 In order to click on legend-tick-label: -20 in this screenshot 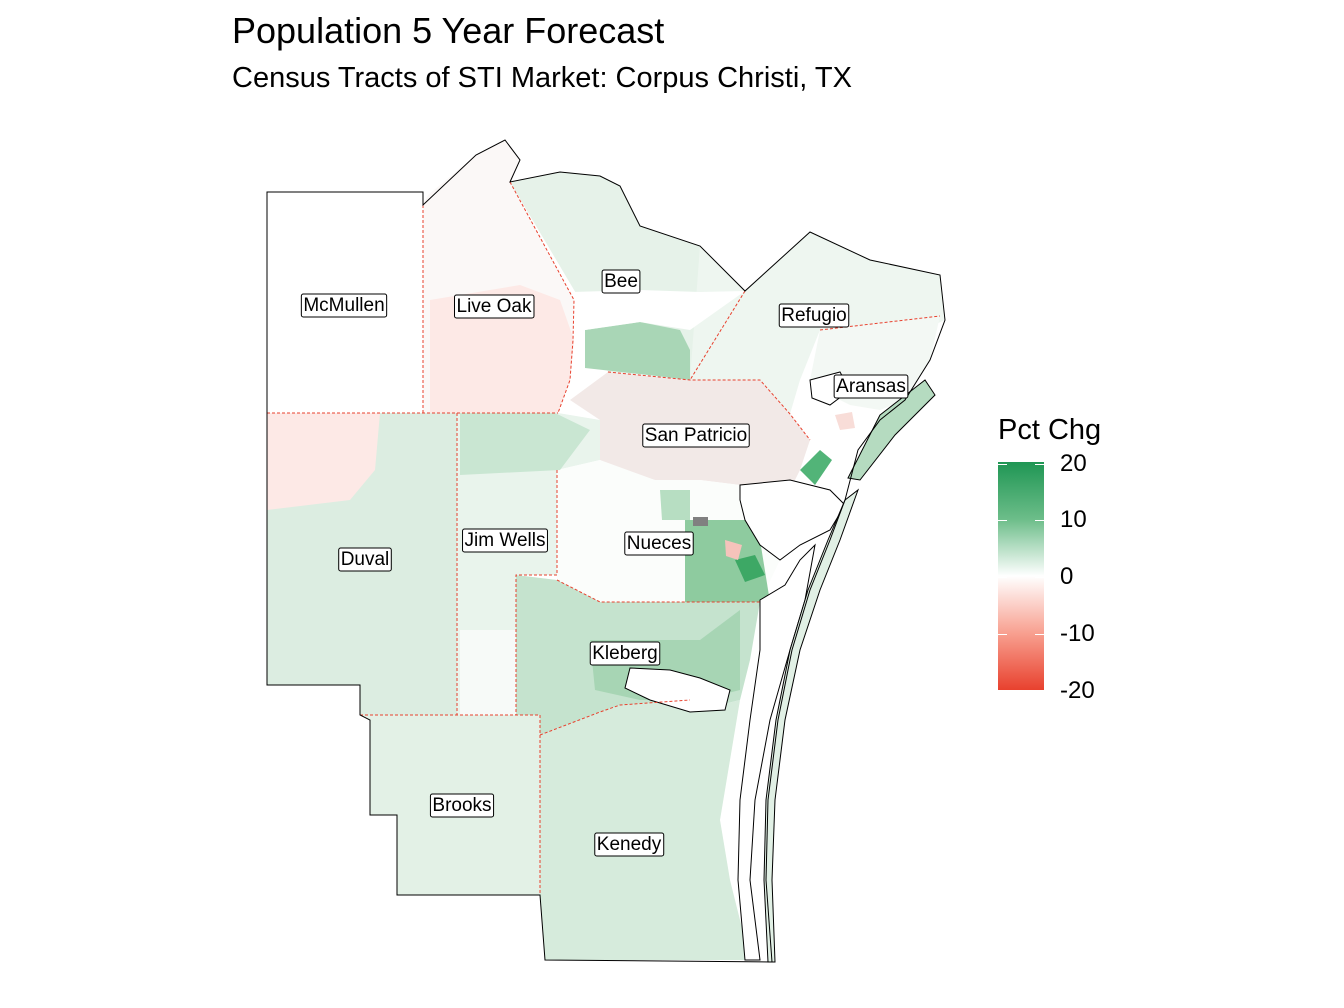, I will do `click(1077, 690)`.